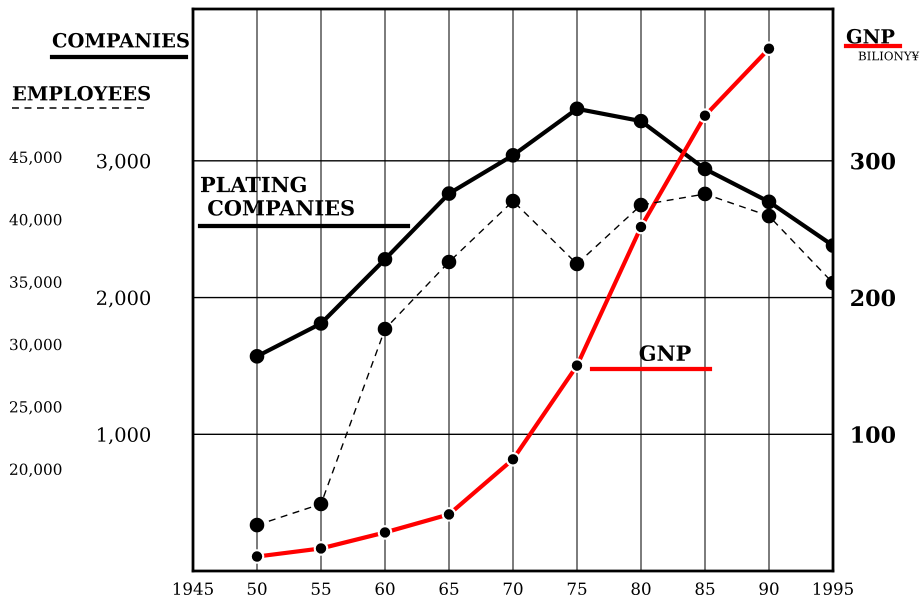  I want to click on x-tick-label: 70, so click(513, 589).